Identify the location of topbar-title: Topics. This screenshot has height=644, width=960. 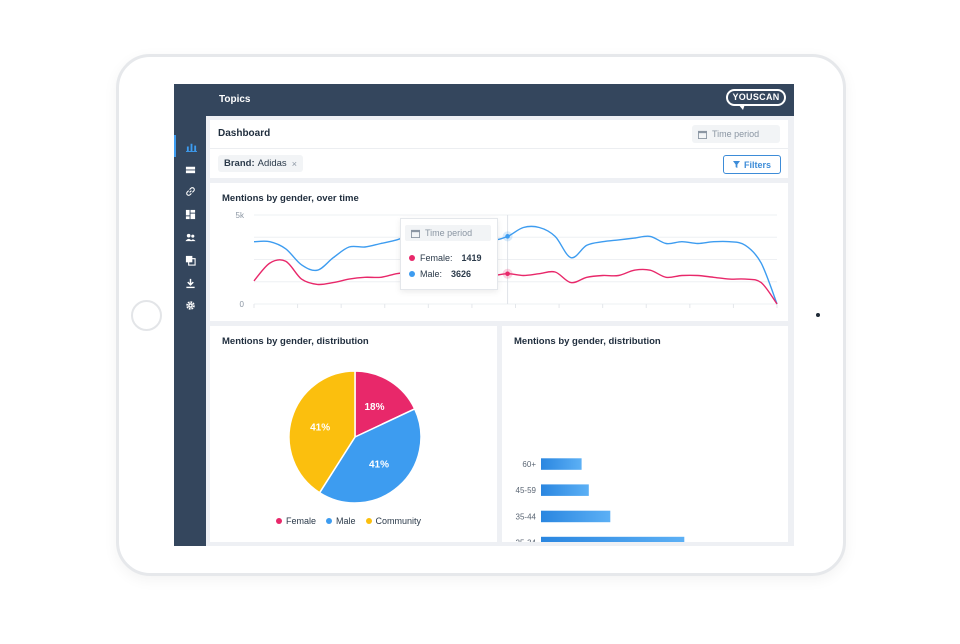
(235, 99).